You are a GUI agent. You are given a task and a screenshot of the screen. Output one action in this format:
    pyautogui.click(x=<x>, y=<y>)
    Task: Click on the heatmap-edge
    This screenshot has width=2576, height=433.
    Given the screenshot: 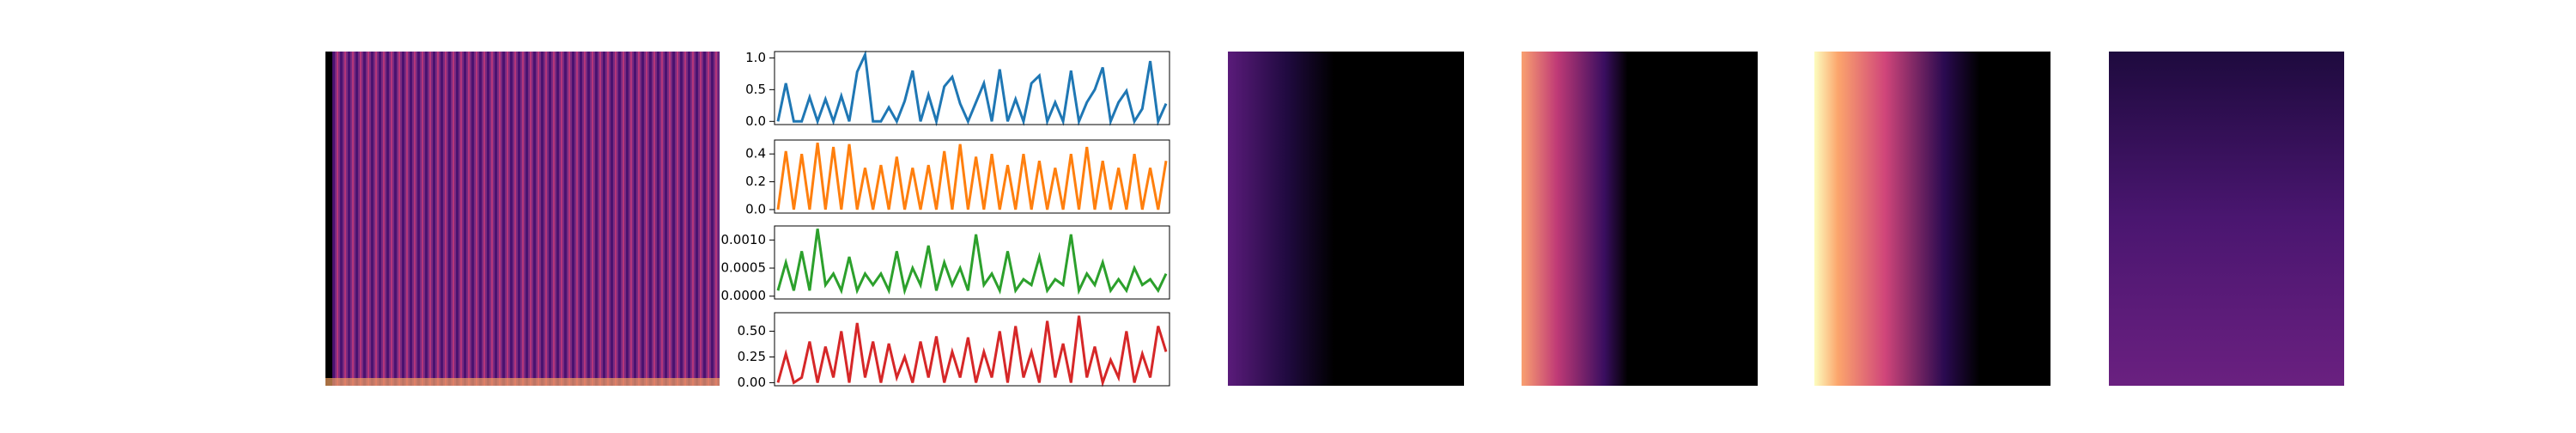 What is the action you would take?
    pyautogui.click(x=328, y=219)
    